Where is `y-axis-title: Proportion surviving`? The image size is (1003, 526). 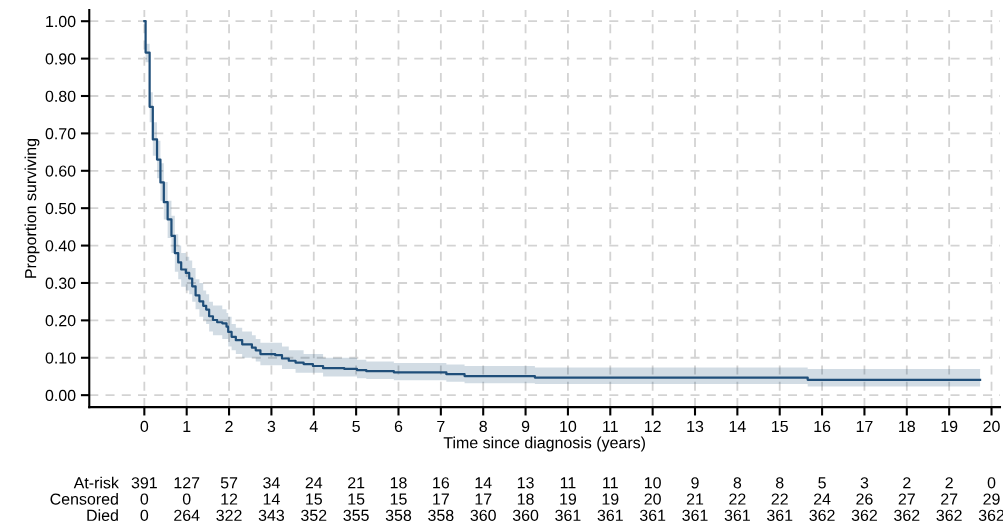 y-axis-title: Proportion surviving is located at coordinates (32, 208).